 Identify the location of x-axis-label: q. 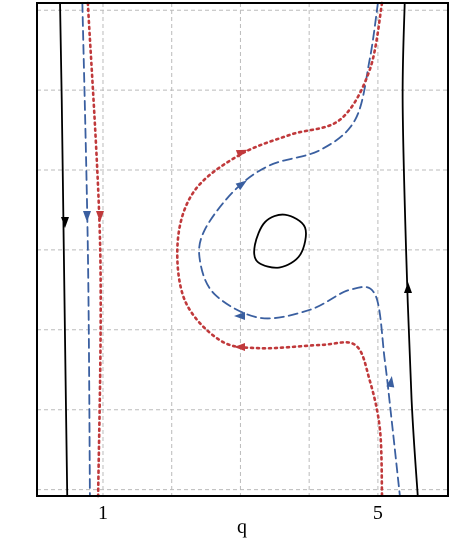
(242, 527).